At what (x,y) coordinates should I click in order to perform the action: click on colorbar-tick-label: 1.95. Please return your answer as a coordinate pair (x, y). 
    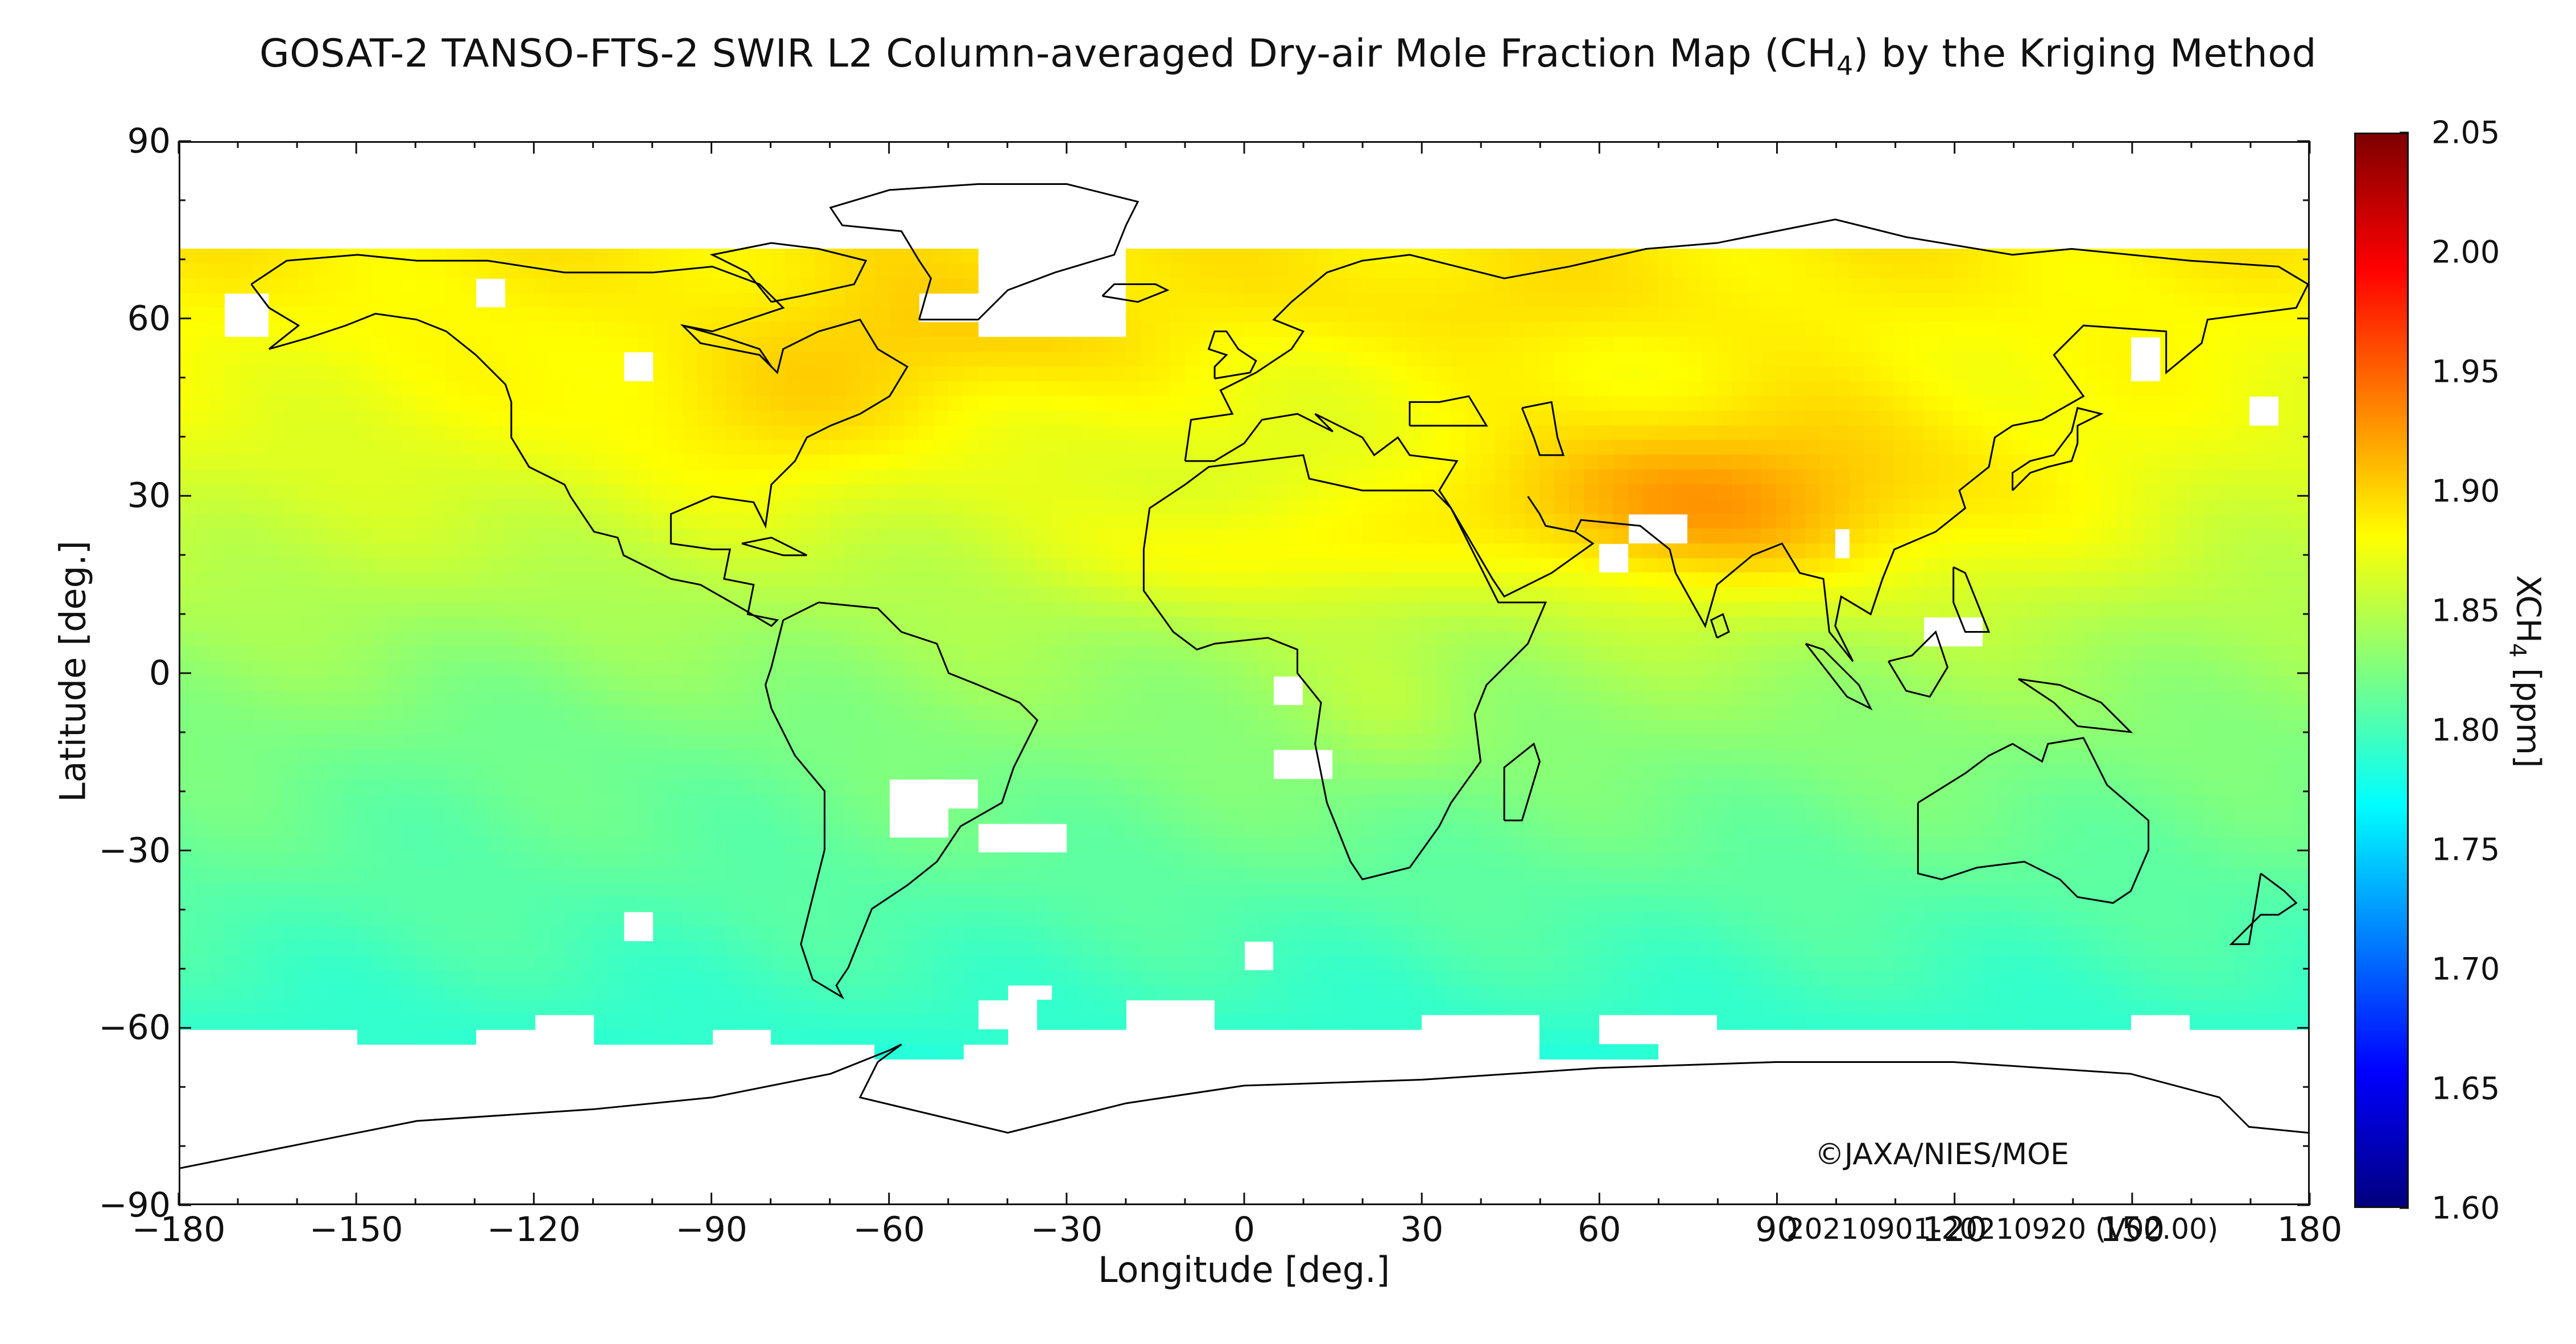
    Looking at the image, I should click on (2465, 372).